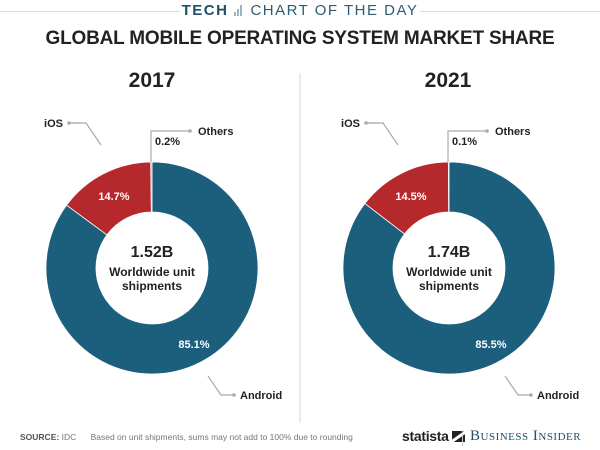 Image resolution: width=600 pixels, height=450 pixels. Describe the element at coordinates (167, 142) in the screenshot. I see `others-value-label: 0.2%` at that location.